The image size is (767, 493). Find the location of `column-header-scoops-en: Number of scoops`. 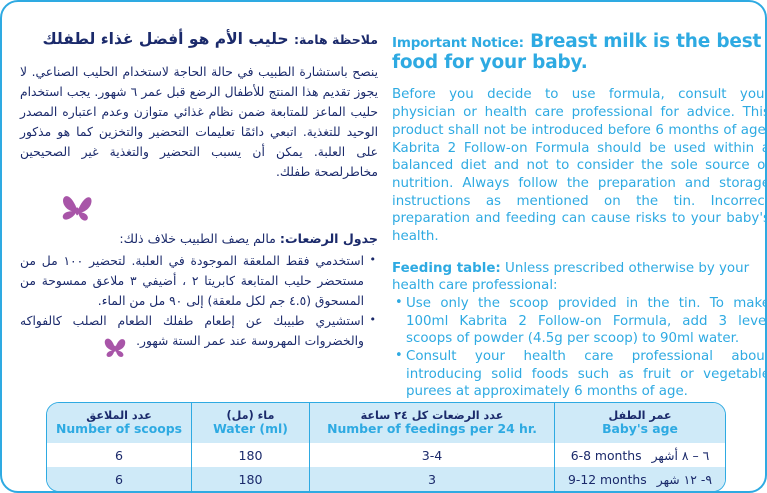

column-header-scoops-en: Number of scoops is located at coordinates (118, 428).